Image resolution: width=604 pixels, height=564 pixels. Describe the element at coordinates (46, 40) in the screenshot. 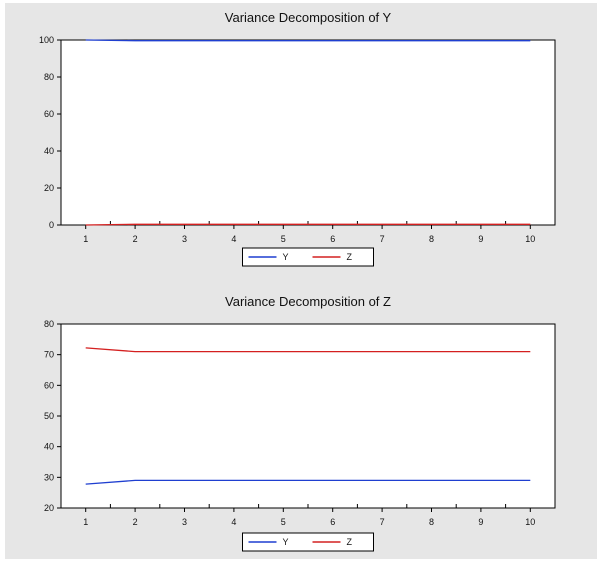

I see `y-tick-label: 100` at that location.